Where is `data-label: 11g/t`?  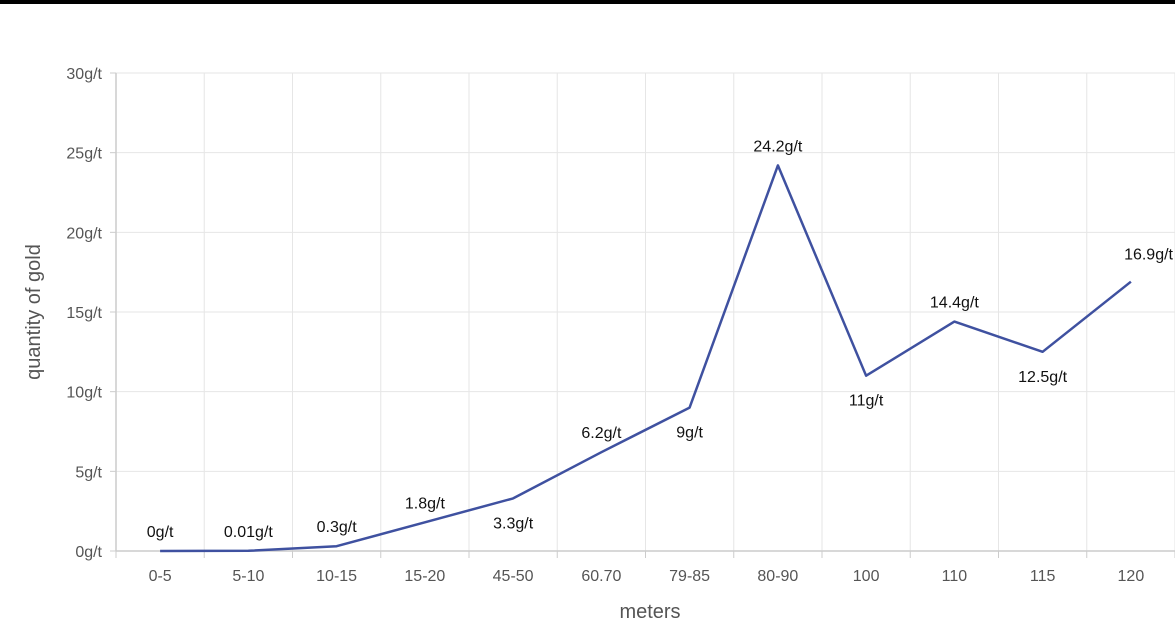
data-label: 11g/t is located at coordinates (866, 401).